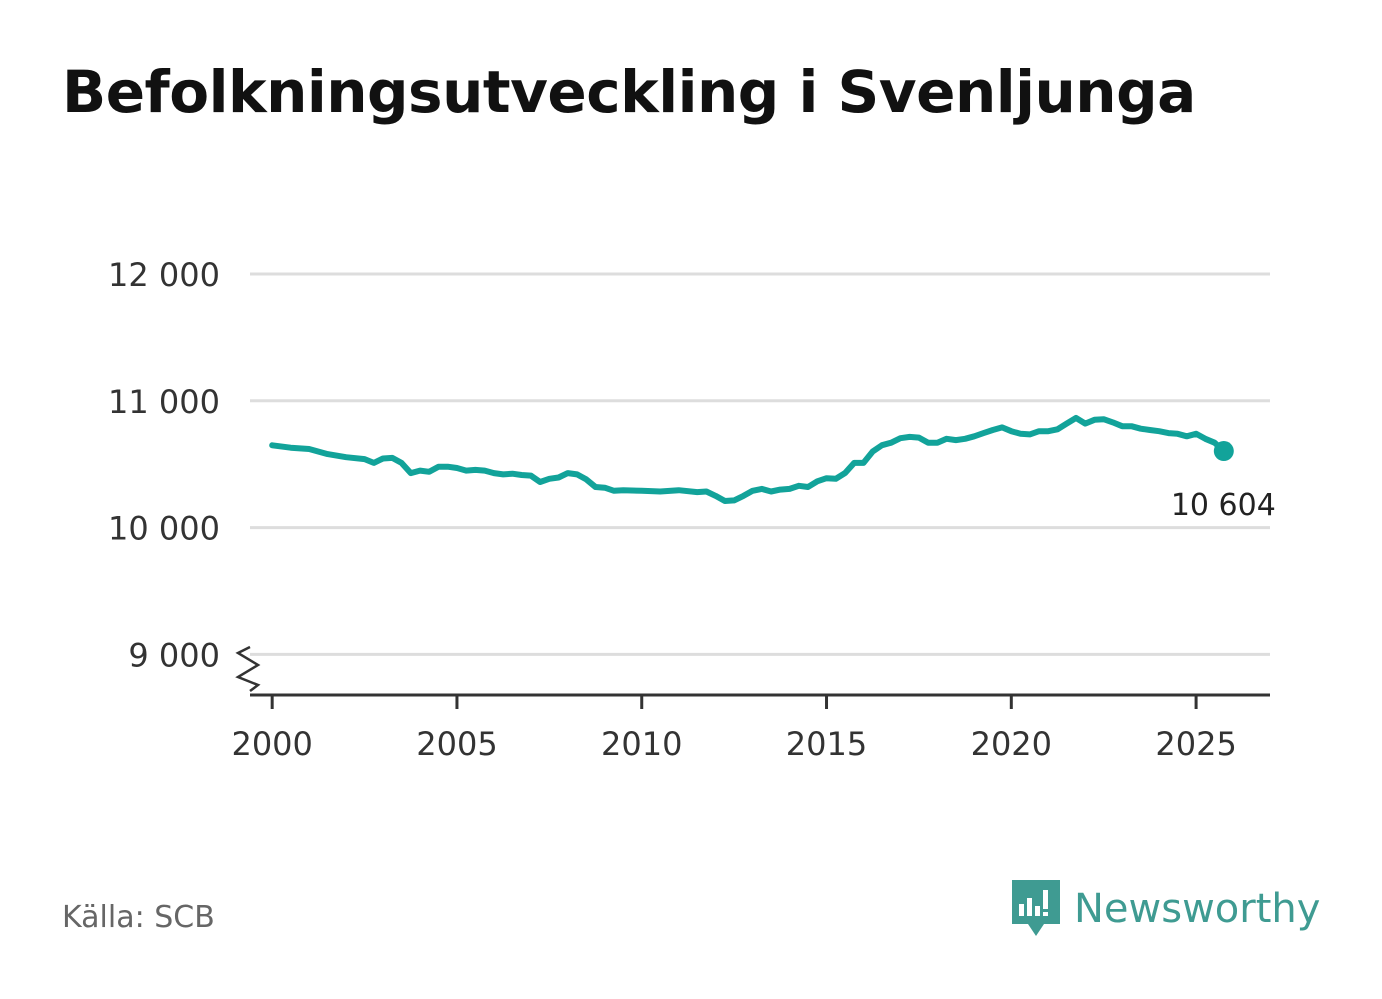  I want to click on source-label: Källa: SCB, so click(138, 917).